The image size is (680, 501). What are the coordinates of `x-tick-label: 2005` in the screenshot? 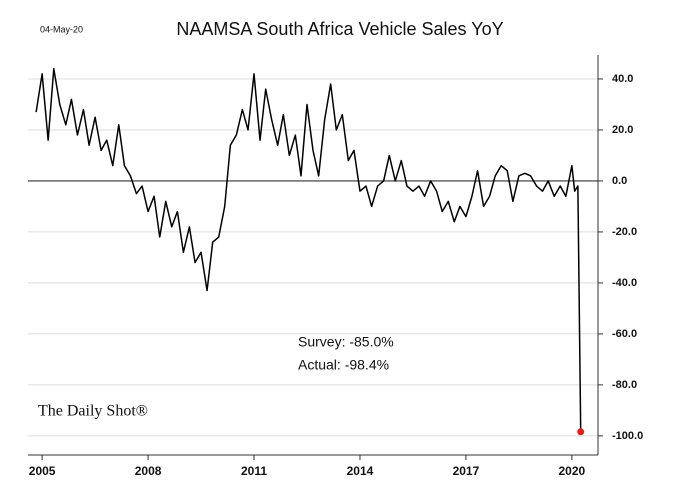 It's located at (42, 471).